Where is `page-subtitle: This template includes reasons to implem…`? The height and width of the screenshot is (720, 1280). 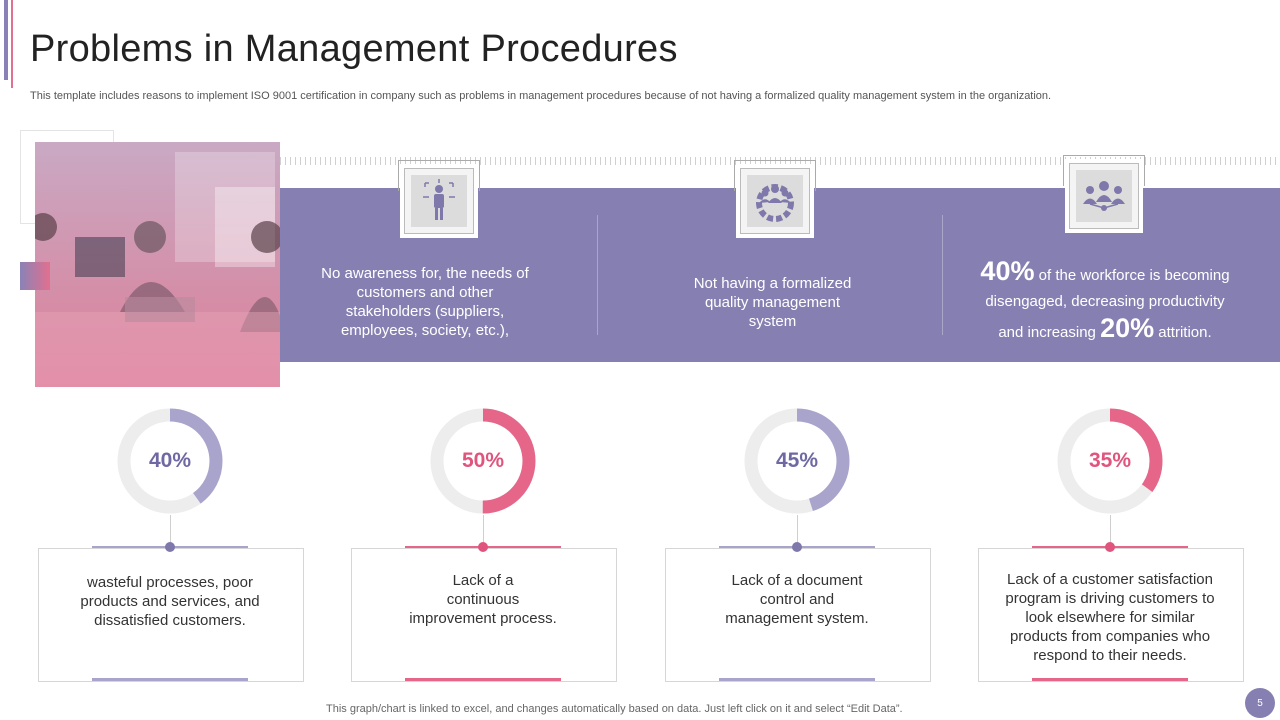 page-subtitle: This template includes reasons to implem… is located at coordinates (541, 96).